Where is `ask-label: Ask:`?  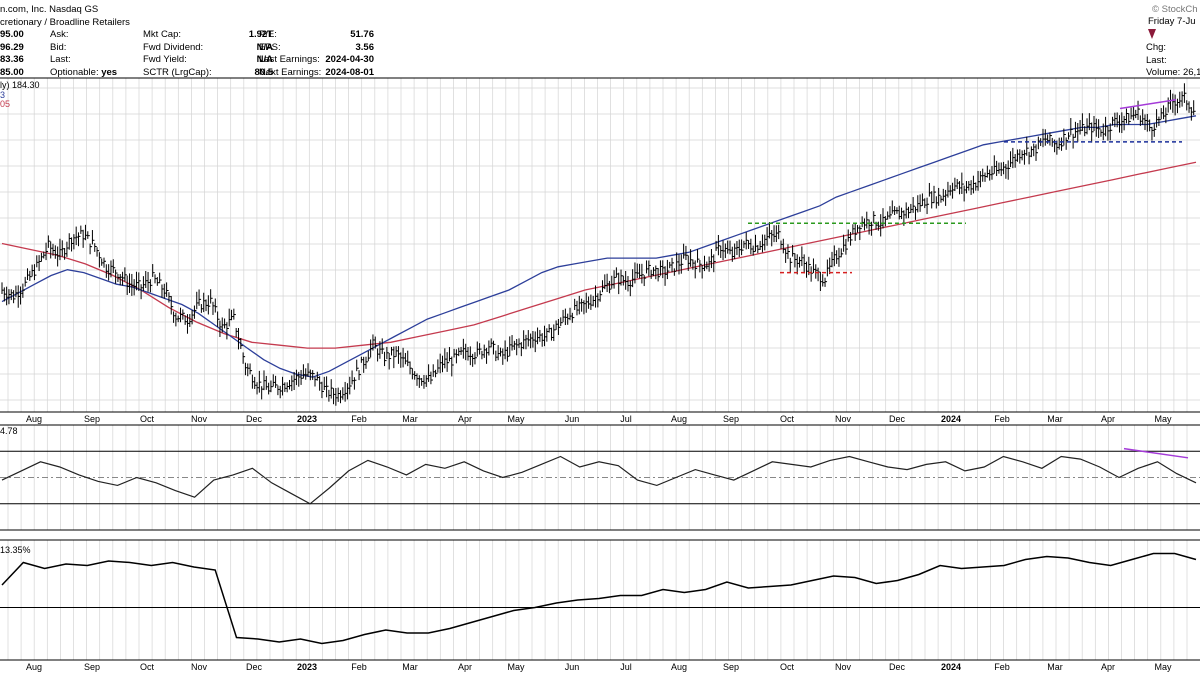 ask-label: Ask: is located at coordinates (59, 34).